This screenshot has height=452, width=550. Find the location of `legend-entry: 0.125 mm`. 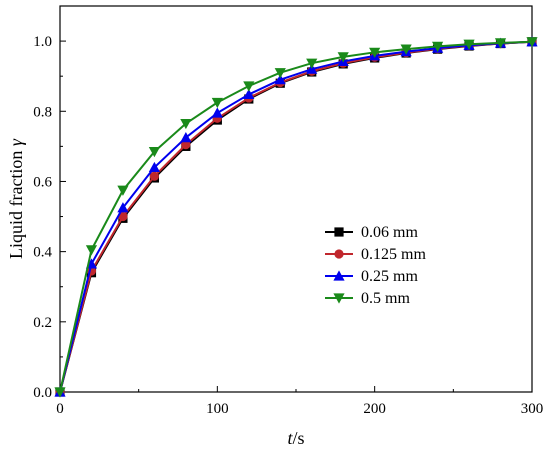

legend-entry: 0.125 mm is located at coordinates (375, 254).